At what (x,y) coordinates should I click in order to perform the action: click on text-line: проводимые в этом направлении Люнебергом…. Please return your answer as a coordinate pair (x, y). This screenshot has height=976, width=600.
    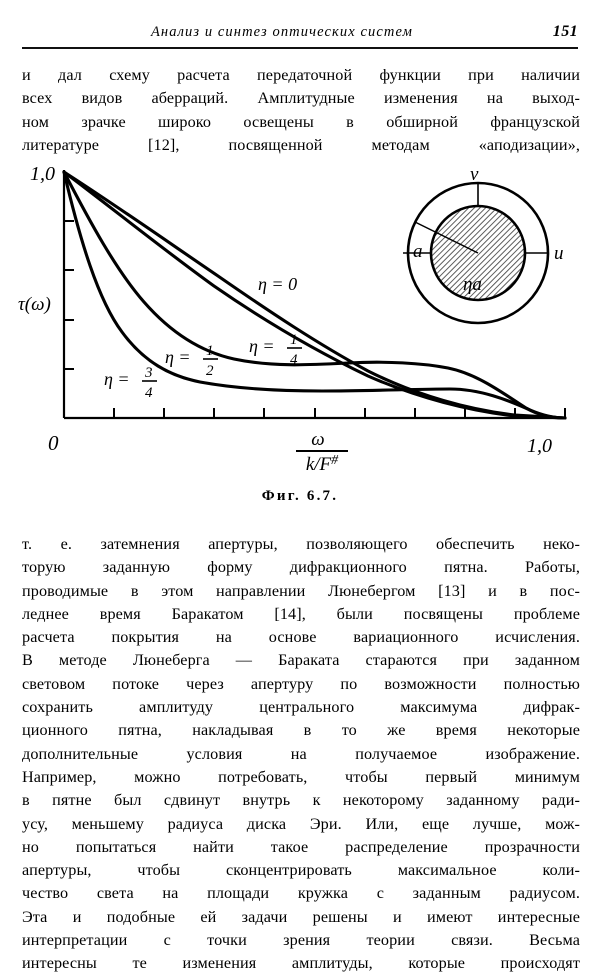
    Looking at the image, I should click on (301, 590).